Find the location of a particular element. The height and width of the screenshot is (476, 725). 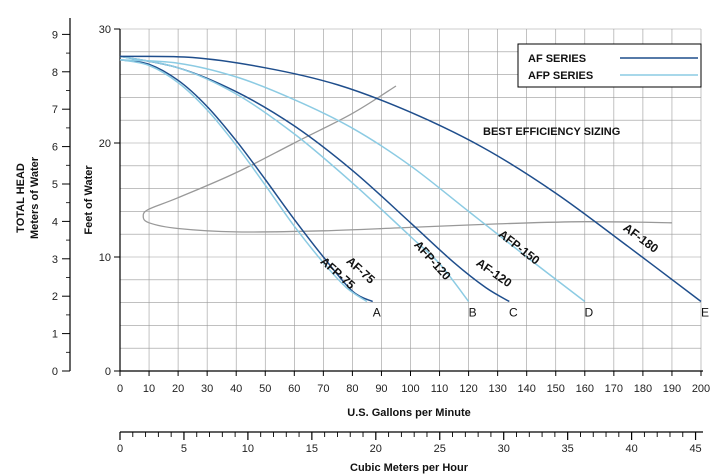

end-letter-c: C is located at coordinates (513, 313).